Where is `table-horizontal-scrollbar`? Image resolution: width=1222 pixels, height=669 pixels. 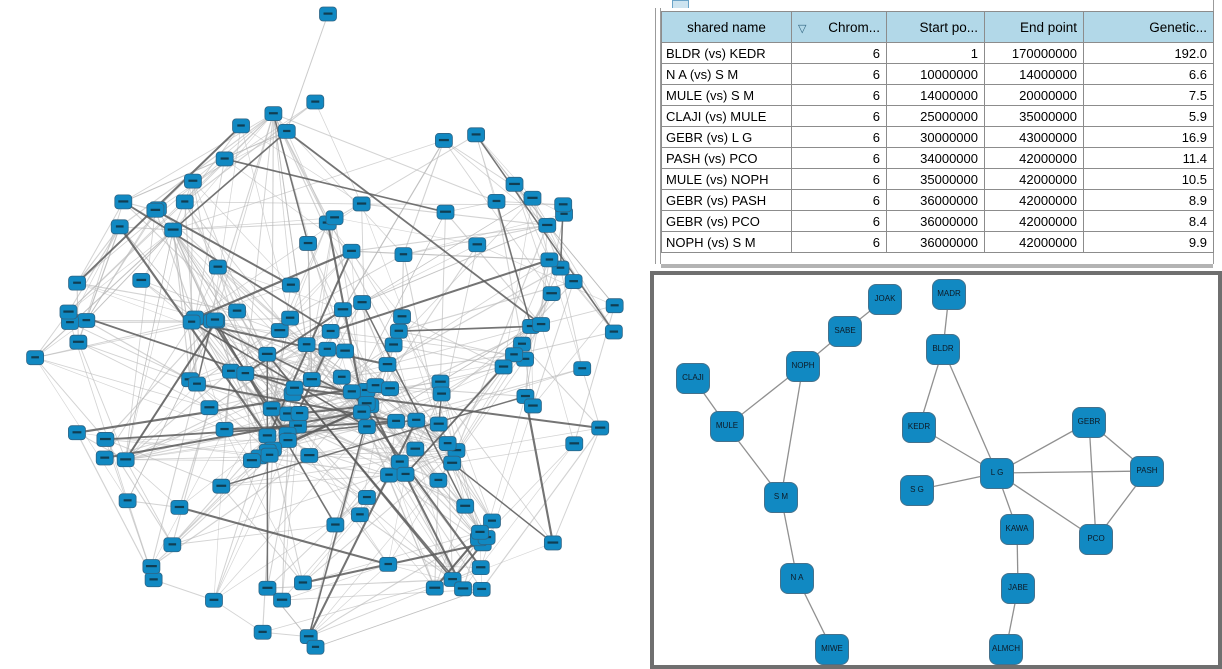 table-horizontal-scrollbar is located at coordinates (937, 266).